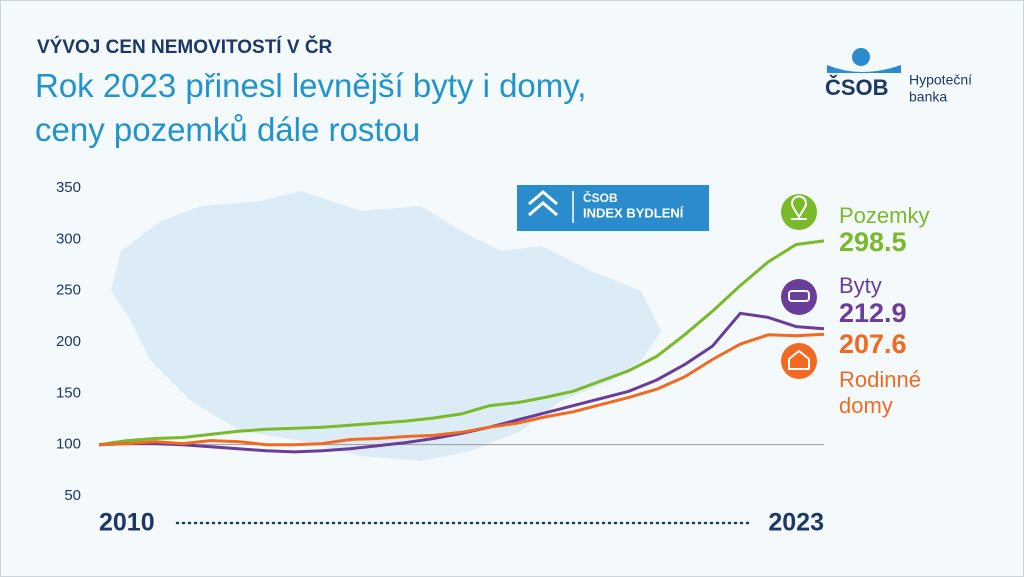 The width and height of the screenshot is (1024, 577). I want to click on end-value: 207.6, so click(873, 344).